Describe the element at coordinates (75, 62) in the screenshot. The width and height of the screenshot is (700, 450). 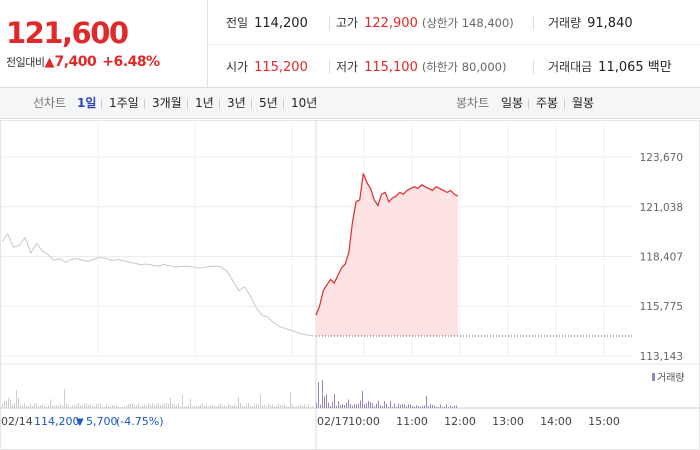
I see `change-amount: 7,400` at that location.